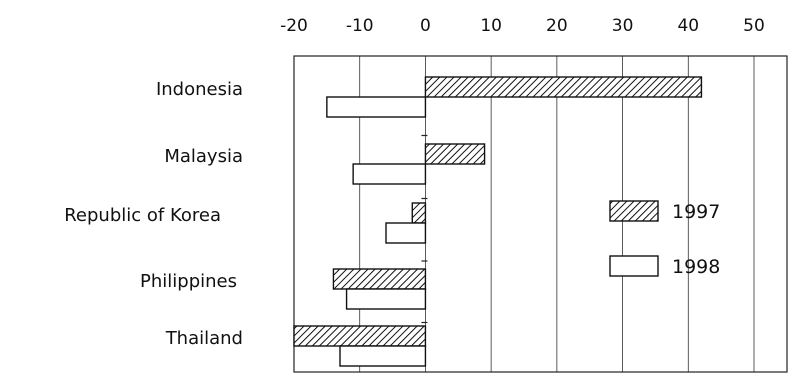  I want to click on x-tick-label: -20, so click(294, 26).